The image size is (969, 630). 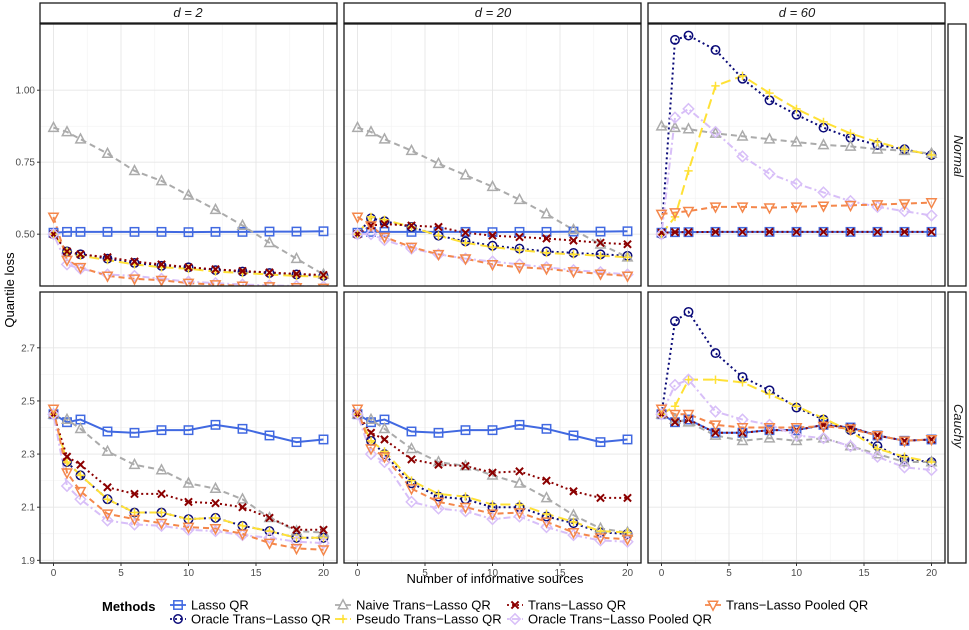 I want to click on legend-item-0: Lasso QR, so click(x=209, y=605).